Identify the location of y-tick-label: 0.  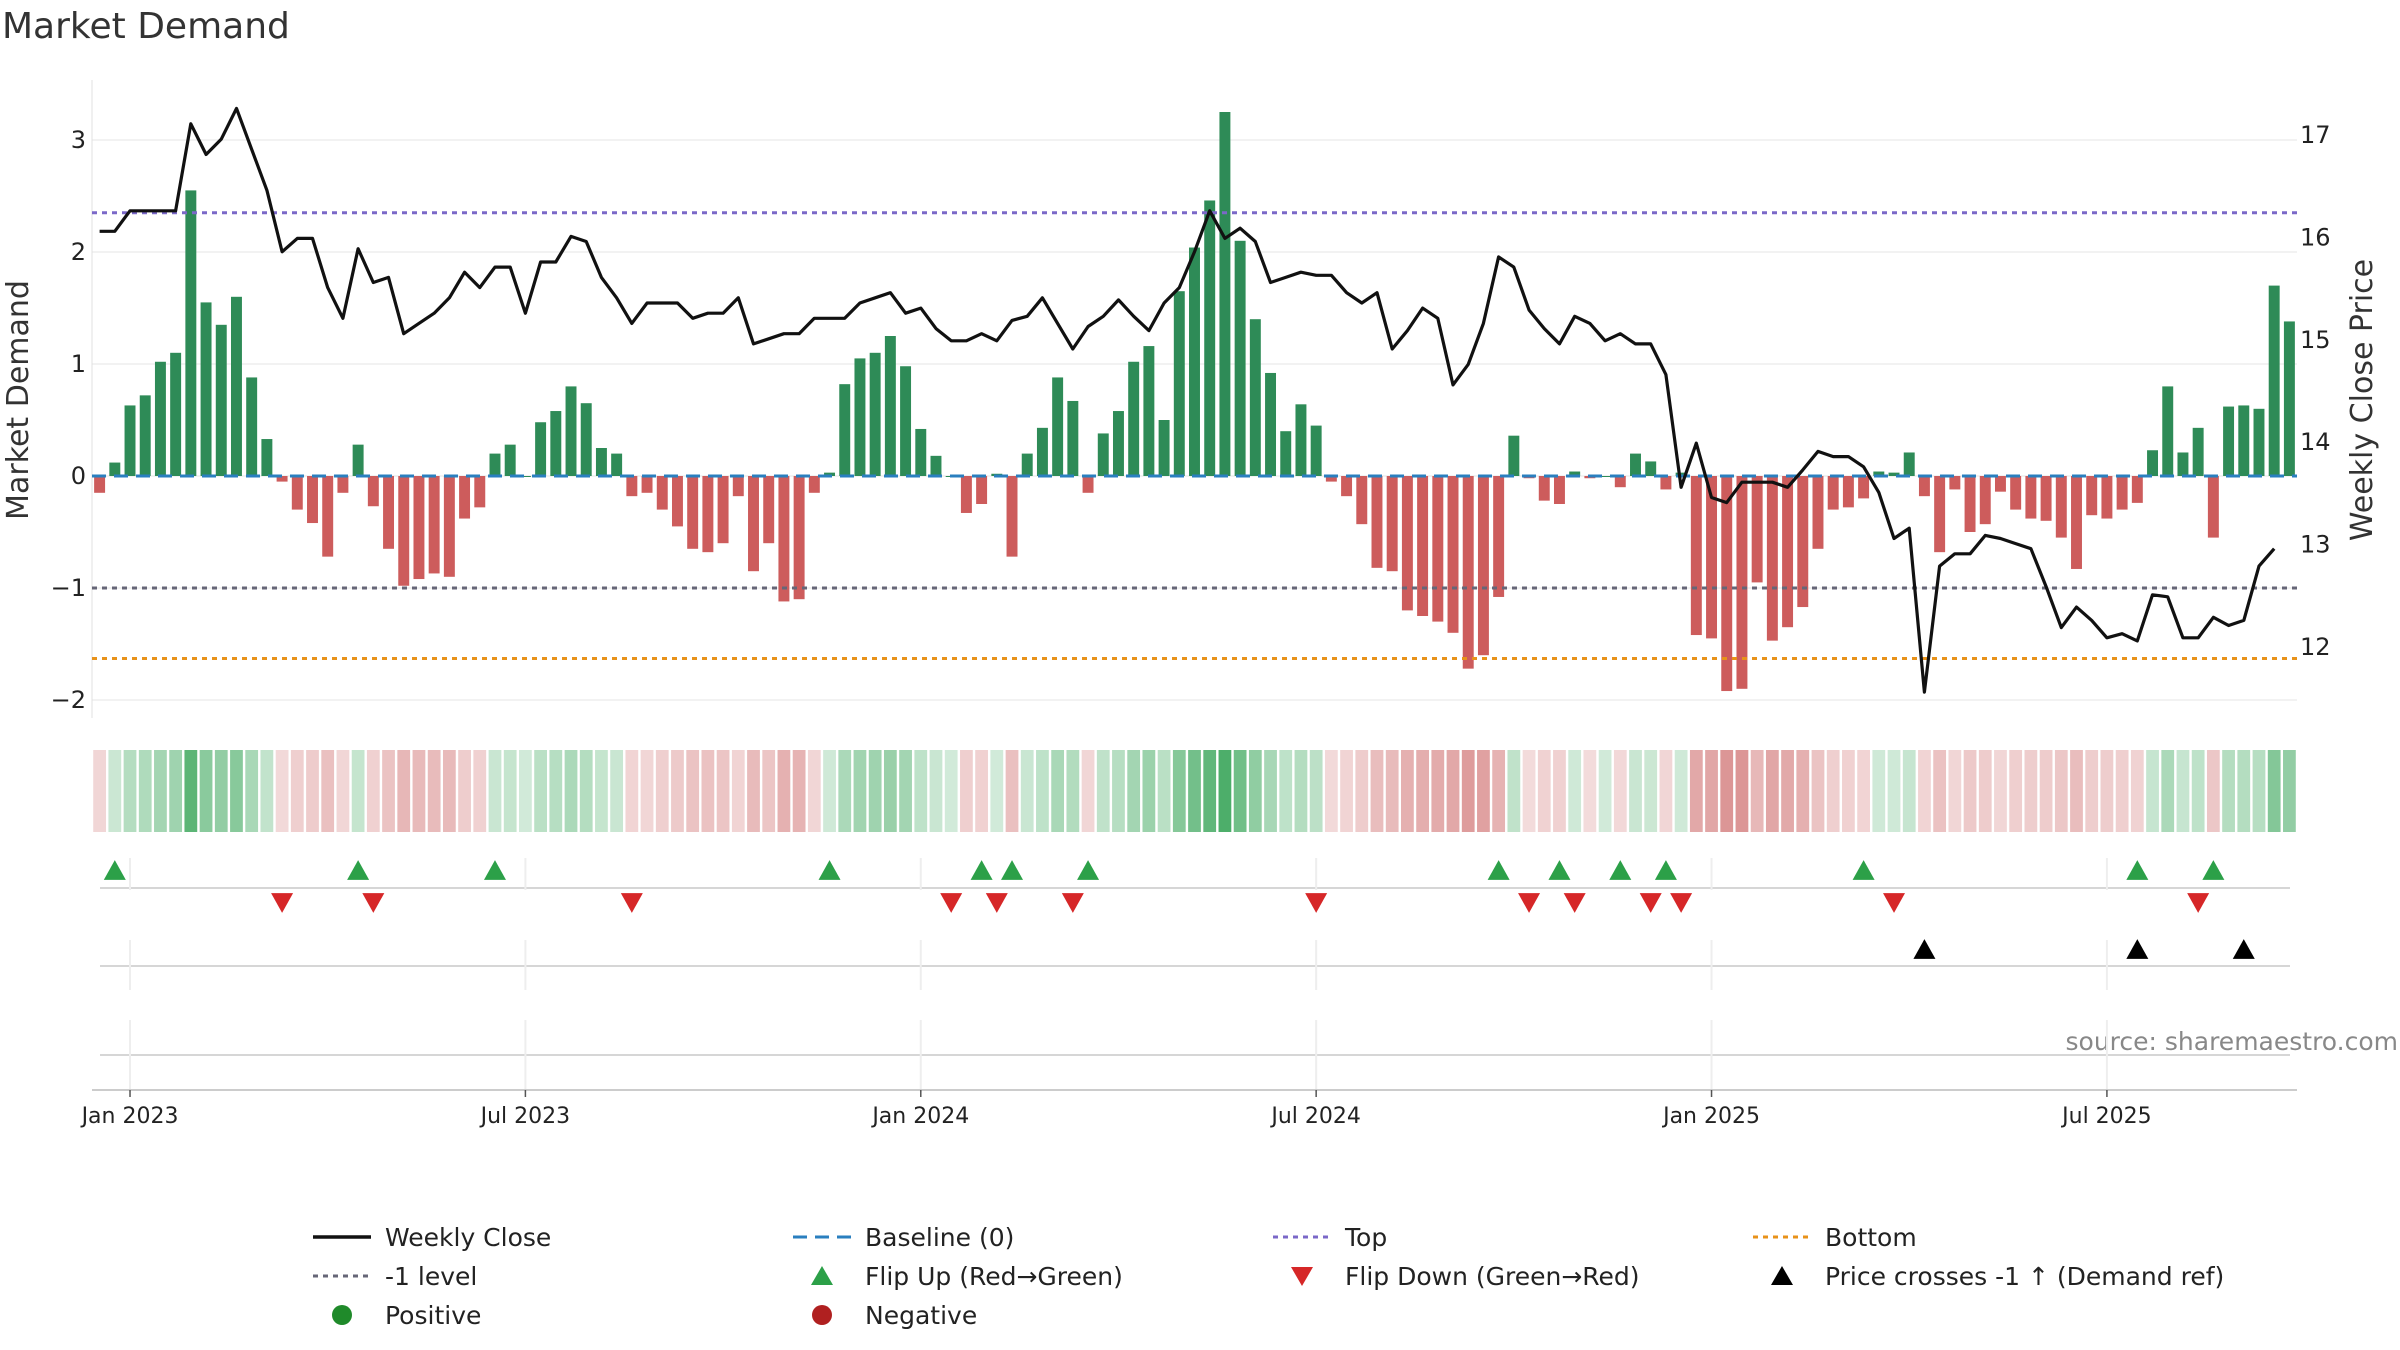
(78, 476).